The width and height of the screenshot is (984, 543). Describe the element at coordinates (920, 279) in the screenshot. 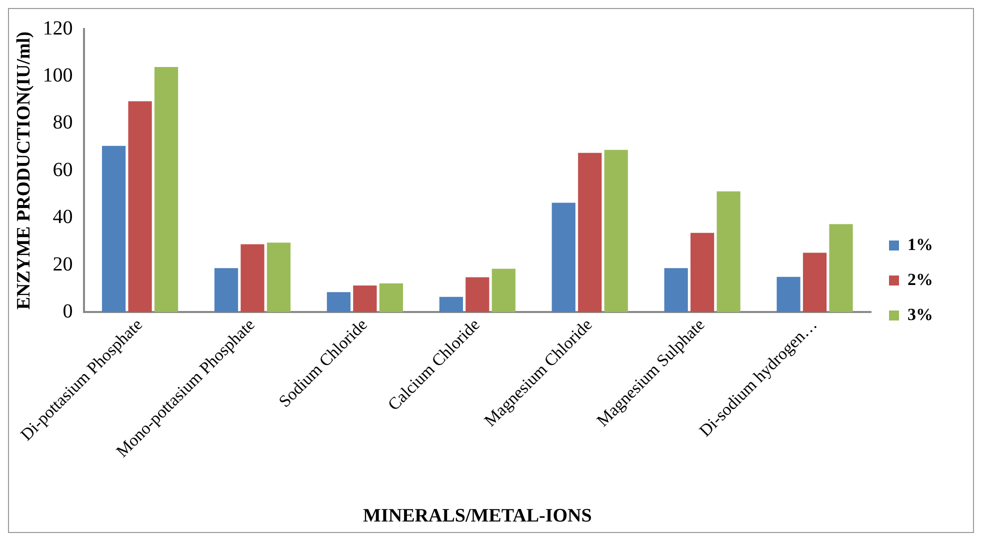

I see `legend-label: 2%` at that location.